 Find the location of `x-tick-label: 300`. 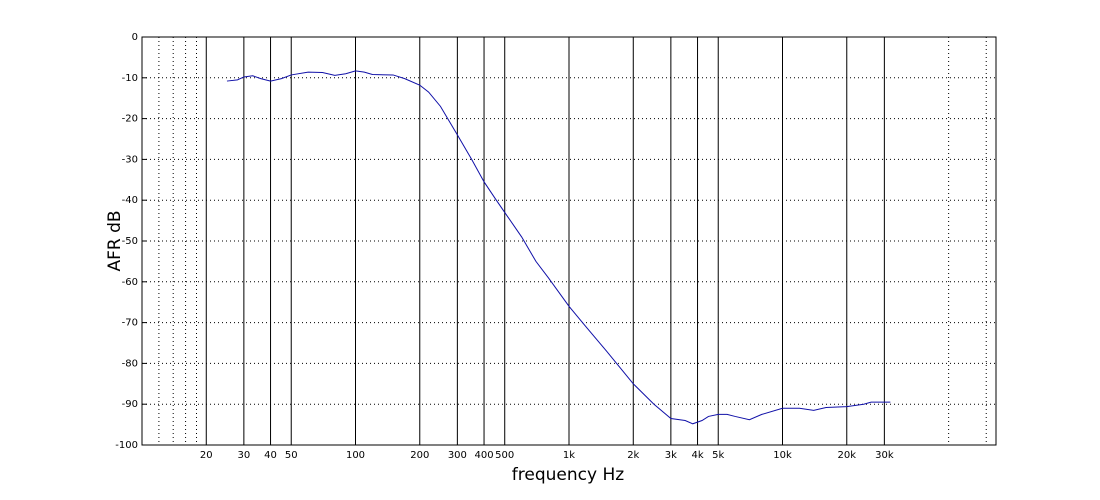

x-tick-label: 300 is located at coordinates (457, 455).